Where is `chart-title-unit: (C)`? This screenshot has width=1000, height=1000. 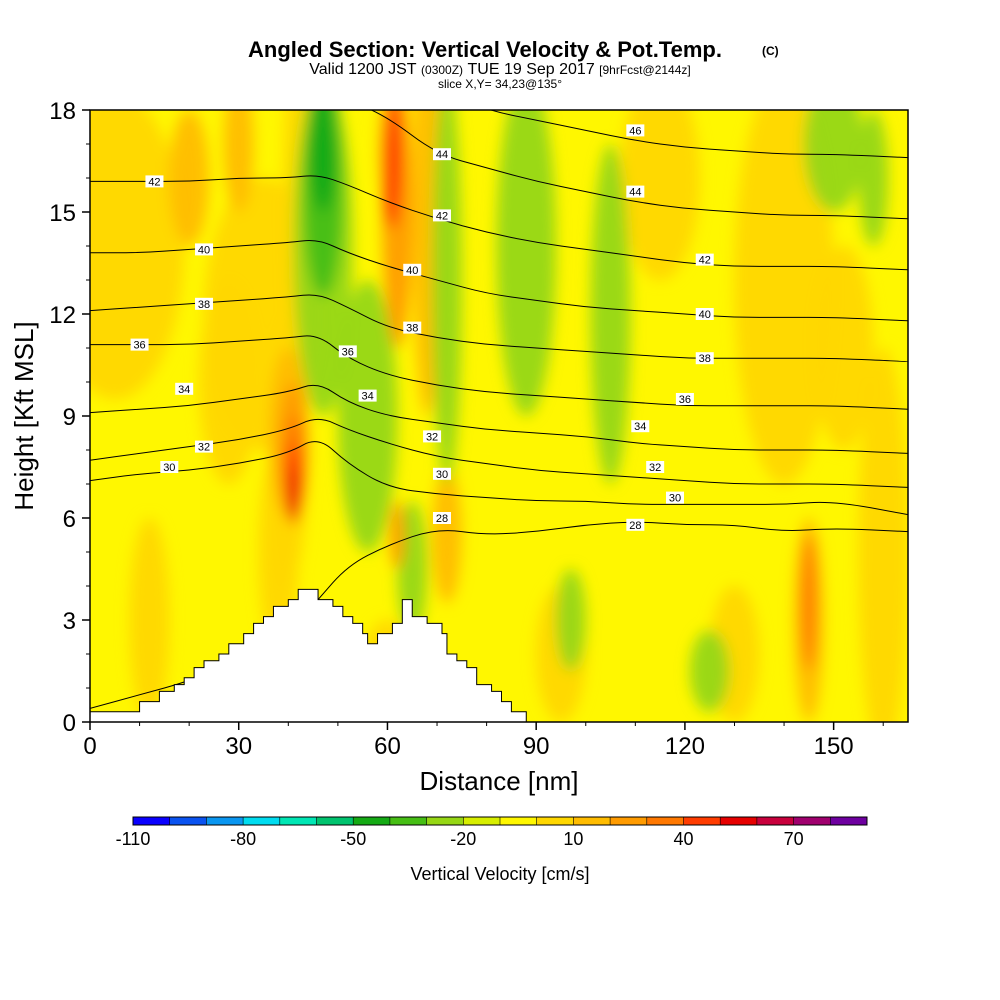 chart-title-unit: (C) is located at coordinates (770, 51).